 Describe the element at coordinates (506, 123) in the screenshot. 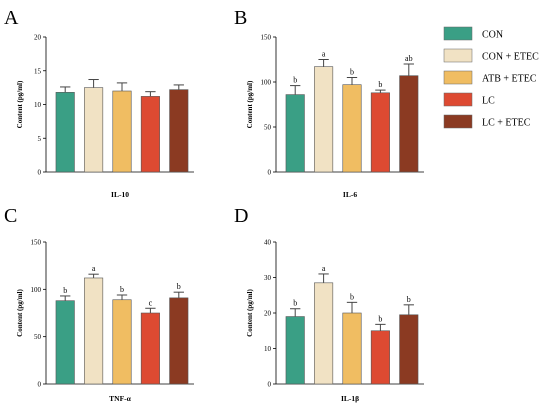

I see `legend-label: LC + ETEC` at that location.